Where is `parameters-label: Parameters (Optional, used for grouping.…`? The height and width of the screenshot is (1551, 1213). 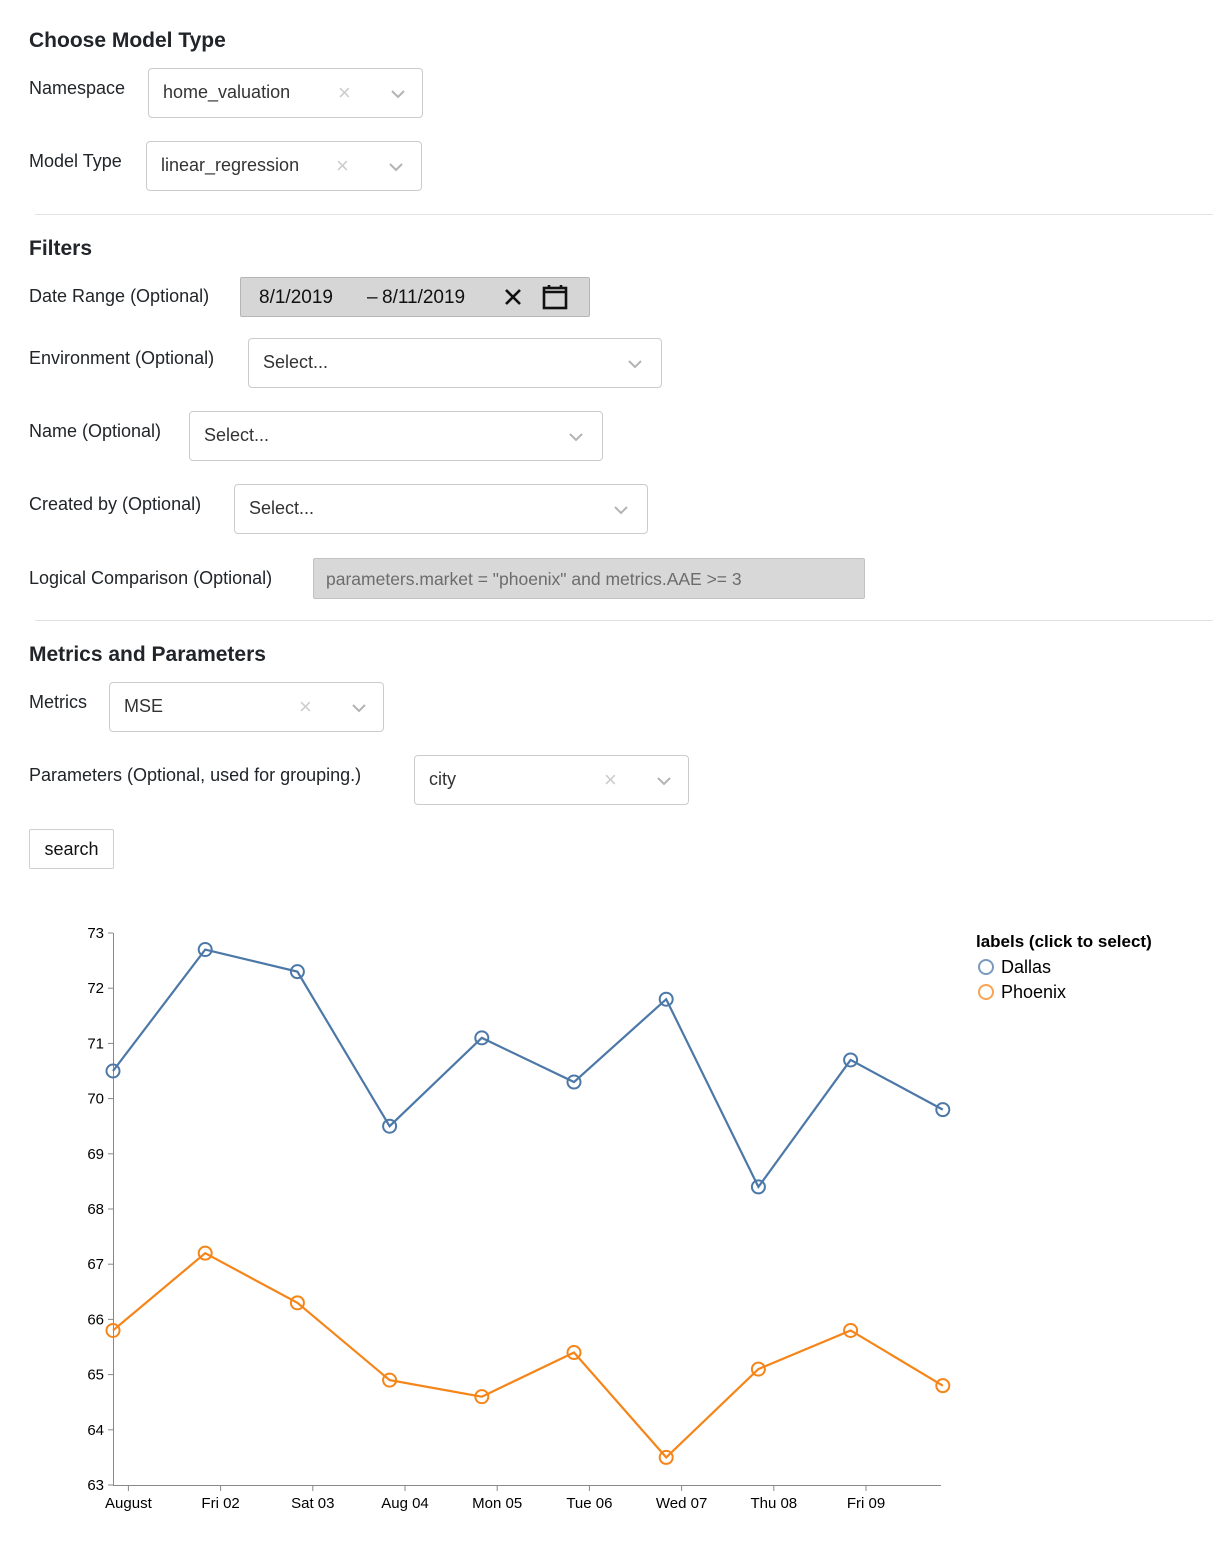
parameters-label: Parameters (Optional, used for grouping.… is located at coordinates (195, 775).